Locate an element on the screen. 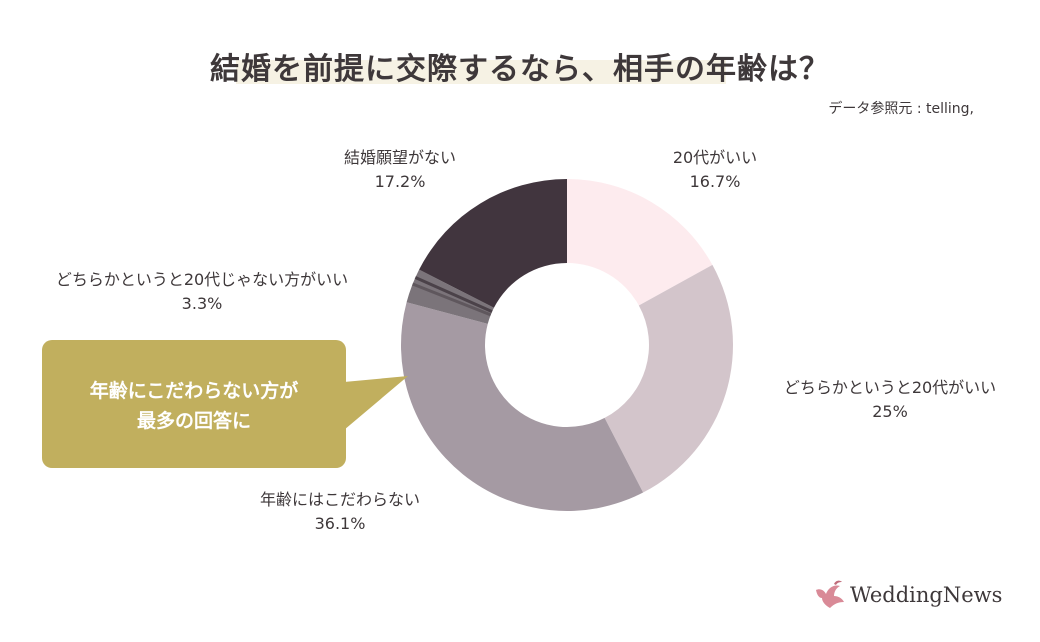  slice-value-2: 36.1% is located at coordinates (340, 523).